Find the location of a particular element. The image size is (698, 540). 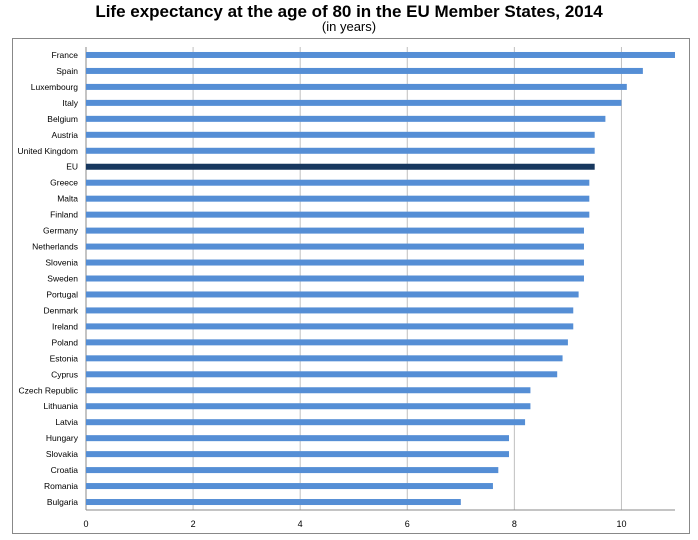

bar-latvia is located at coordinates (306, 422).